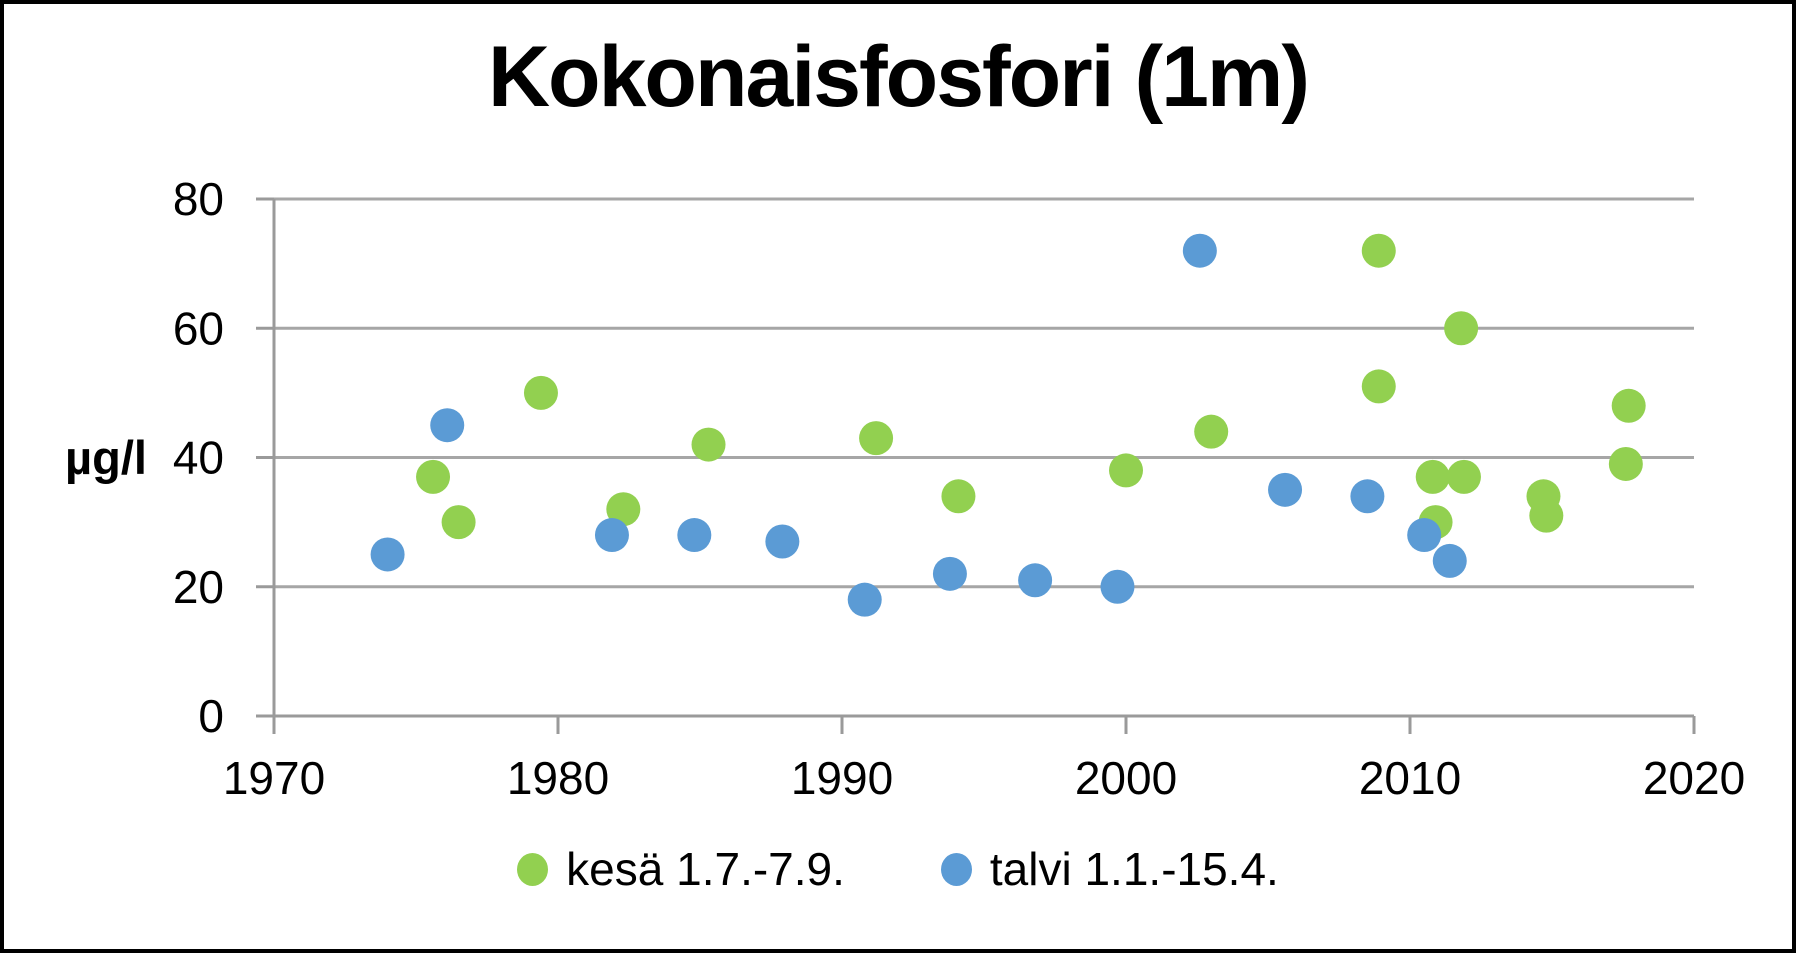 This screenshot has height=953, width=1796. What do you see at coordinates (211, 716) in the screenshot?
I see `y-tick-label: 0` at bounding box center [211, 716].